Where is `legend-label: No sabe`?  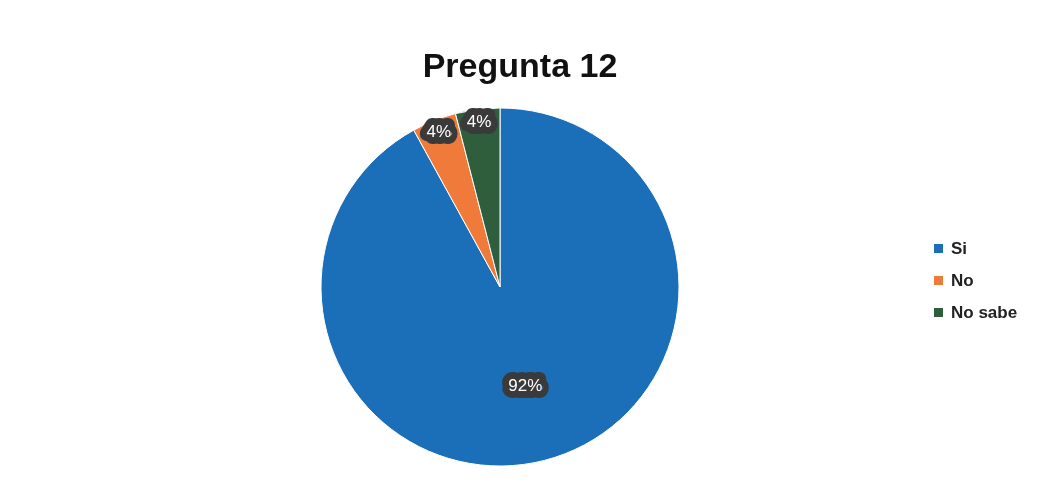
legend-label: No sabe is located at coordinates (984, 312).